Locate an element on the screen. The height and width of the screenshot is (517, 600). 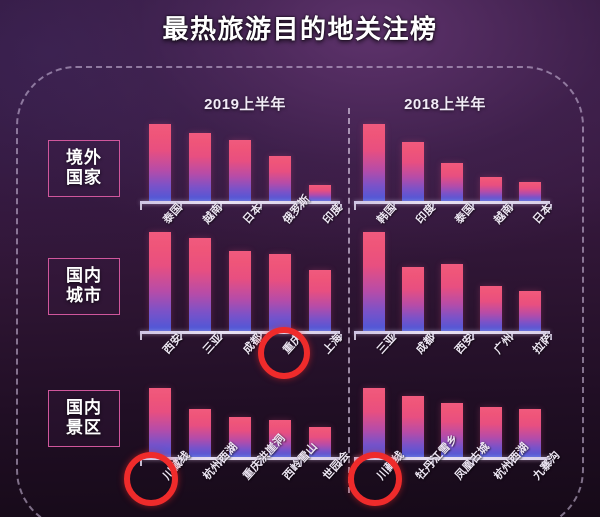
x-label-slot: 川藏线 is located at coordinates (166, 483).